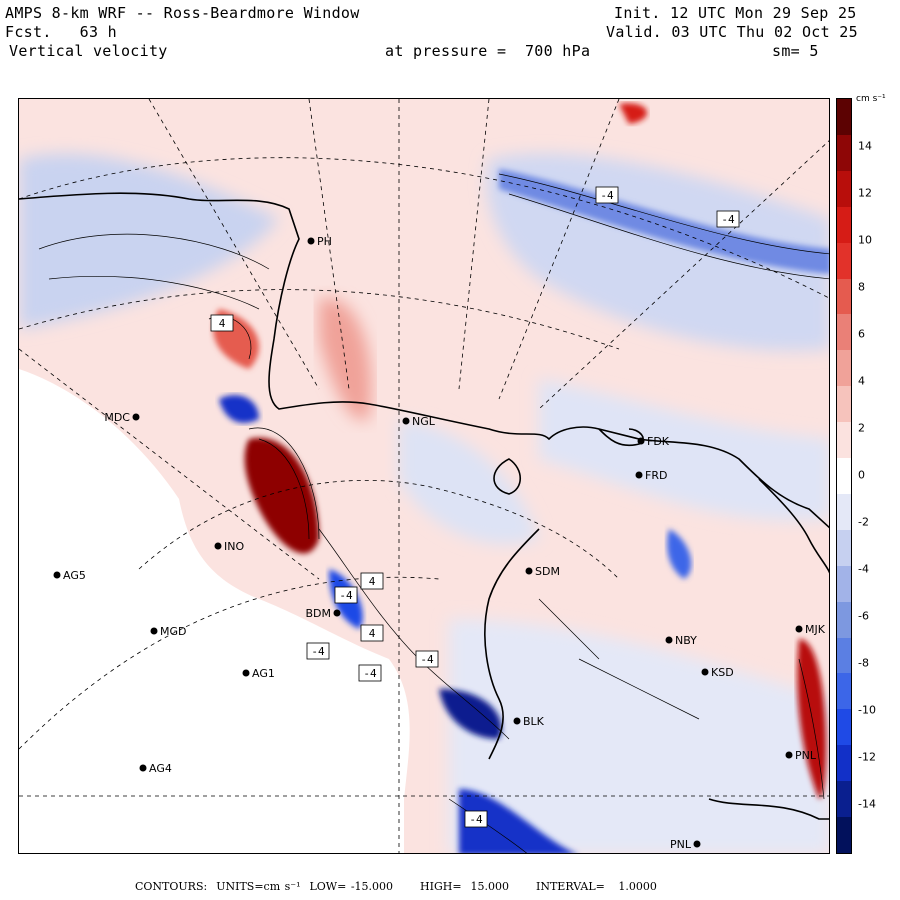 This screenshot has width=900, height=900. Describe the element at coordinates (345, 359) in the screenshot. I see `positive-region` at that location.